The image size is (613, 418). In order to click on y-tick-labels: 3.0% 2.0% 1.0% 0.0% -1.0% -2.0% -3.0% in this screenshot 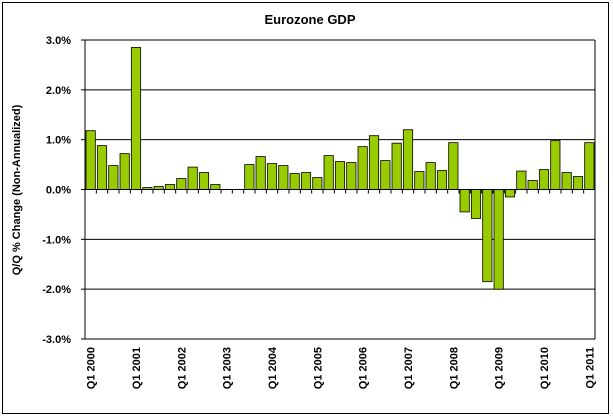, I will do `click(63, 190)`.